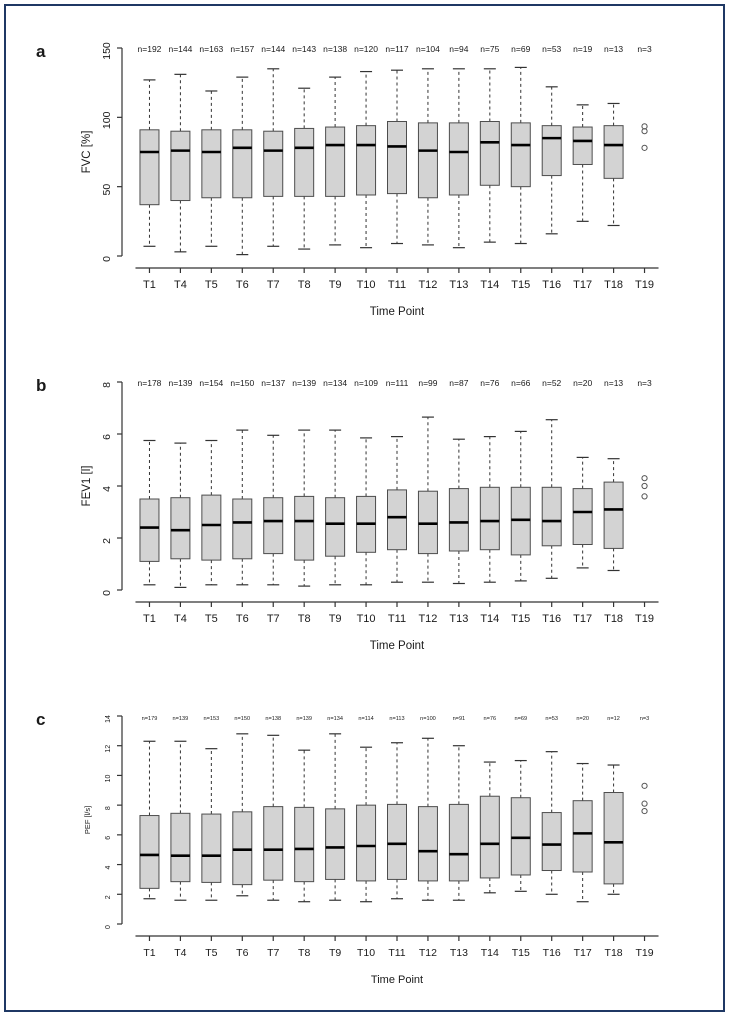  What do you see at coordinates (108, 719) in the screenshot?
I see `y-tick-label: 14` at bounding box center [108, 719].